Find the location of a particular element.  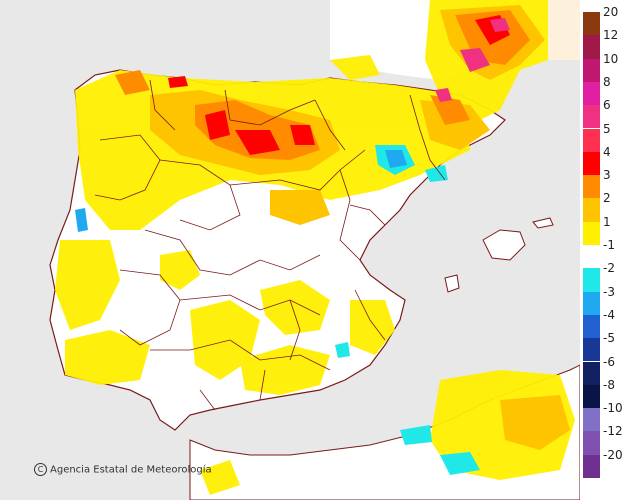

legend-label: -4 is located at coordinates (609, 314).